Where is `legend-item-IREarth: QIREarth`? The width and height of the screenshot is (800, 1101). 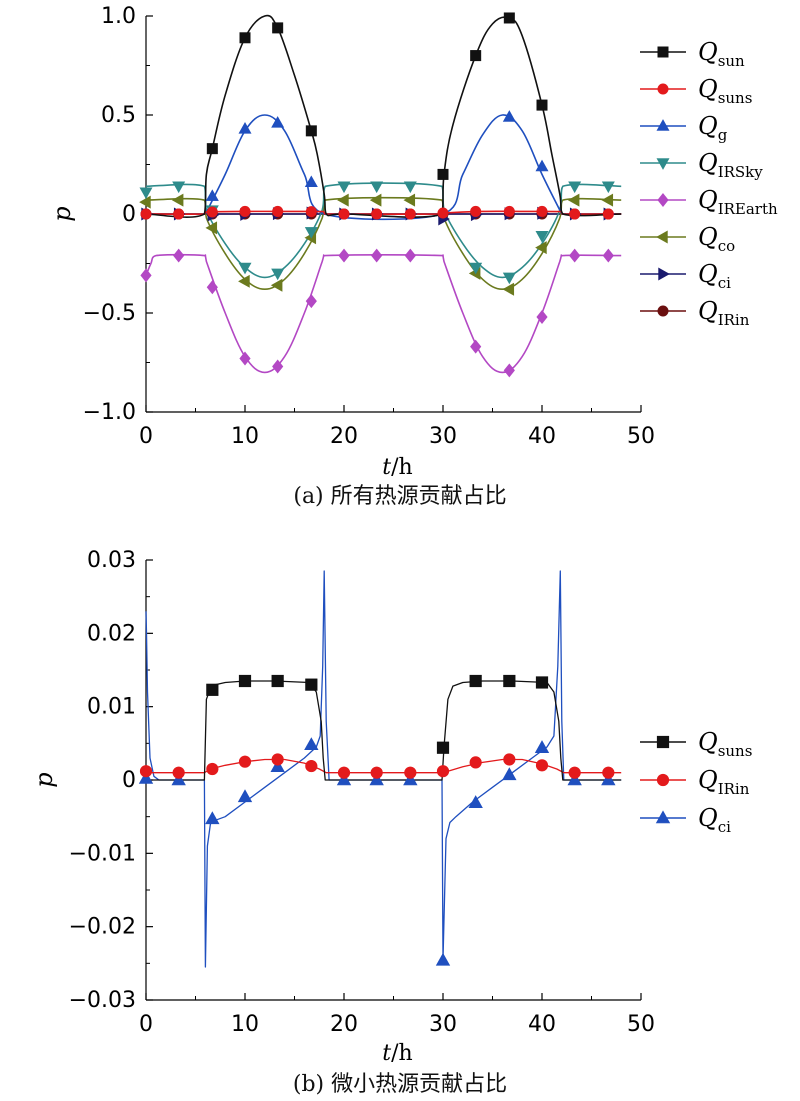 legend-item-IREarth: QIREarth is located at coordinates (709, 202).